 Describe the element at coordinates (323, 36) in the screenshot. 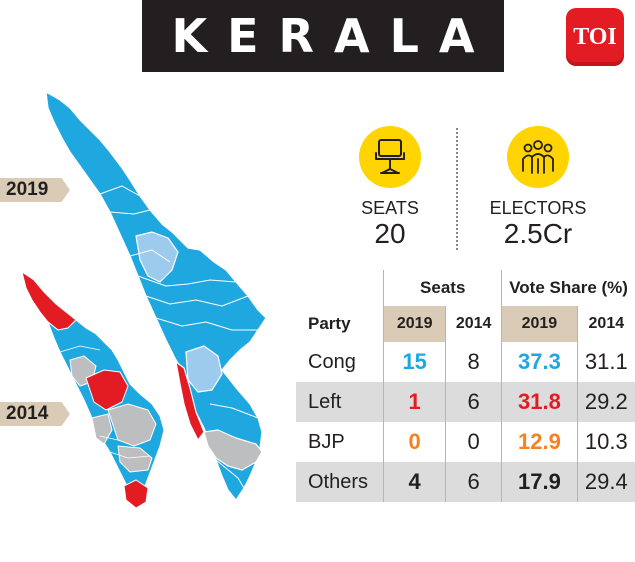

I see `page-title: KERALA` at that location.